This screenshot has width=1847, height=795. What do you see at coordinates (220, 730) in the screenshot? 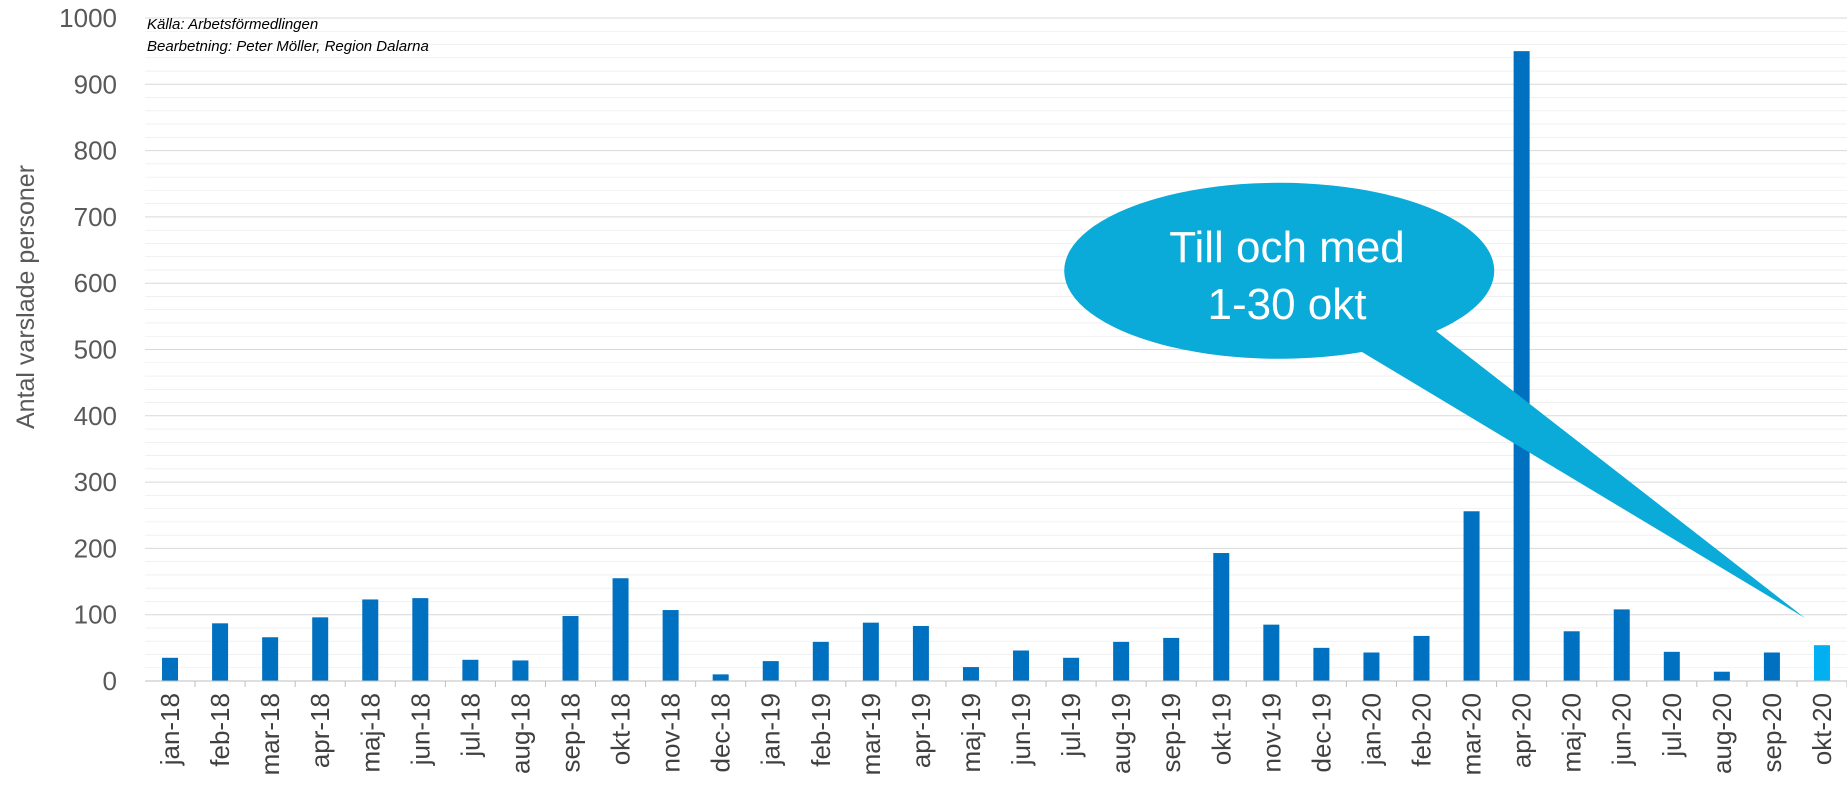
I see `x-tick-label: feb-18` at bounding box center [220, 730].